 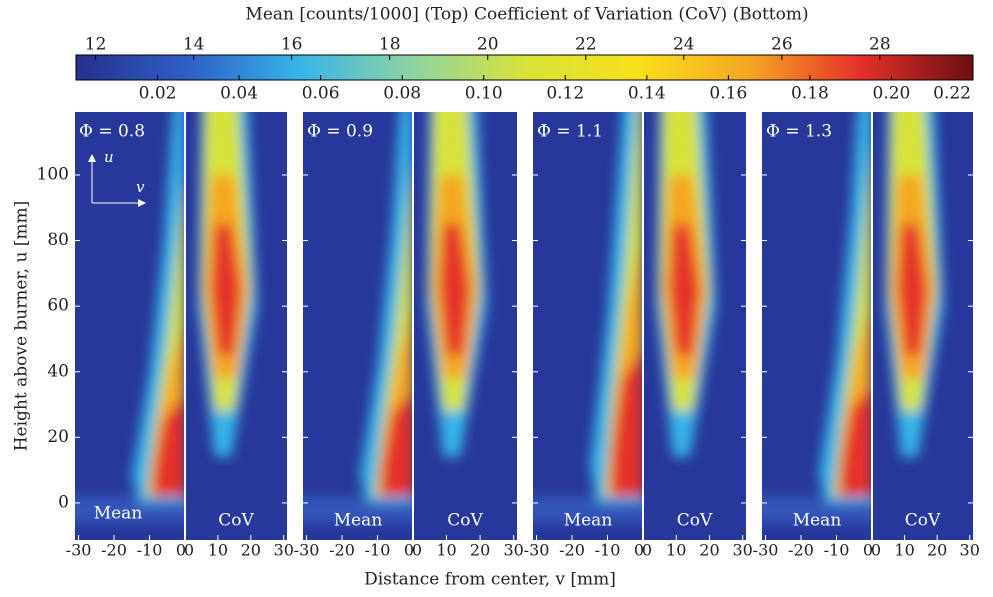 What do you see at coordinates (340, 132) in the screenshot?
I see `panel-label: Φ = 0.9` at bounding box center [340, 132].